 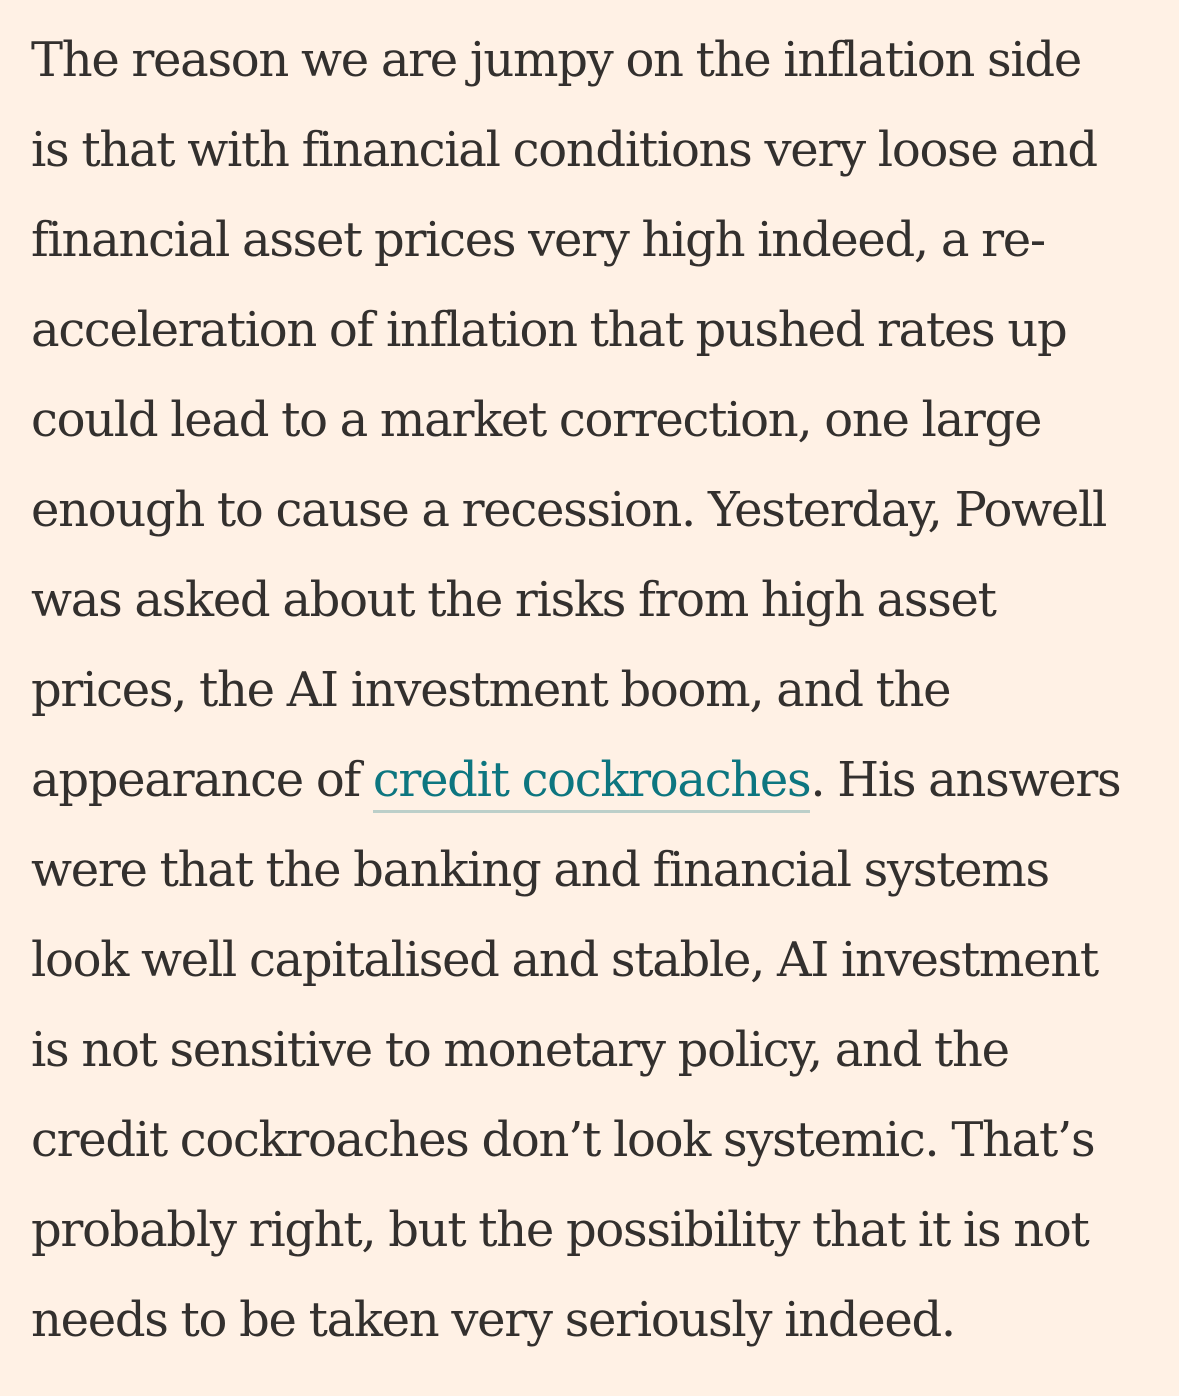 I want to click on paragraph-line: needs to be taken very seriously indeed., so click(x=493, y=1320).